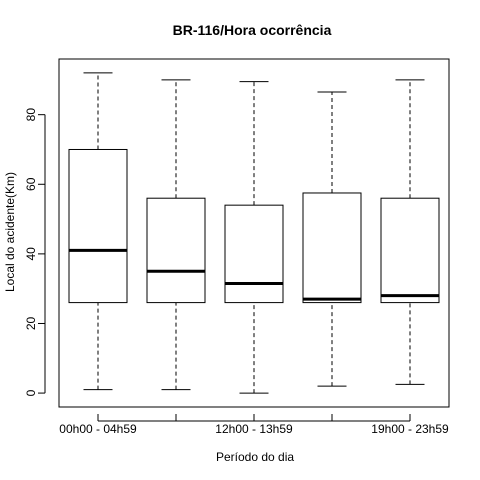 The height and width of the screenshot is (480, 480). I want to click on y-tick-label: 20, so click(31, 323).